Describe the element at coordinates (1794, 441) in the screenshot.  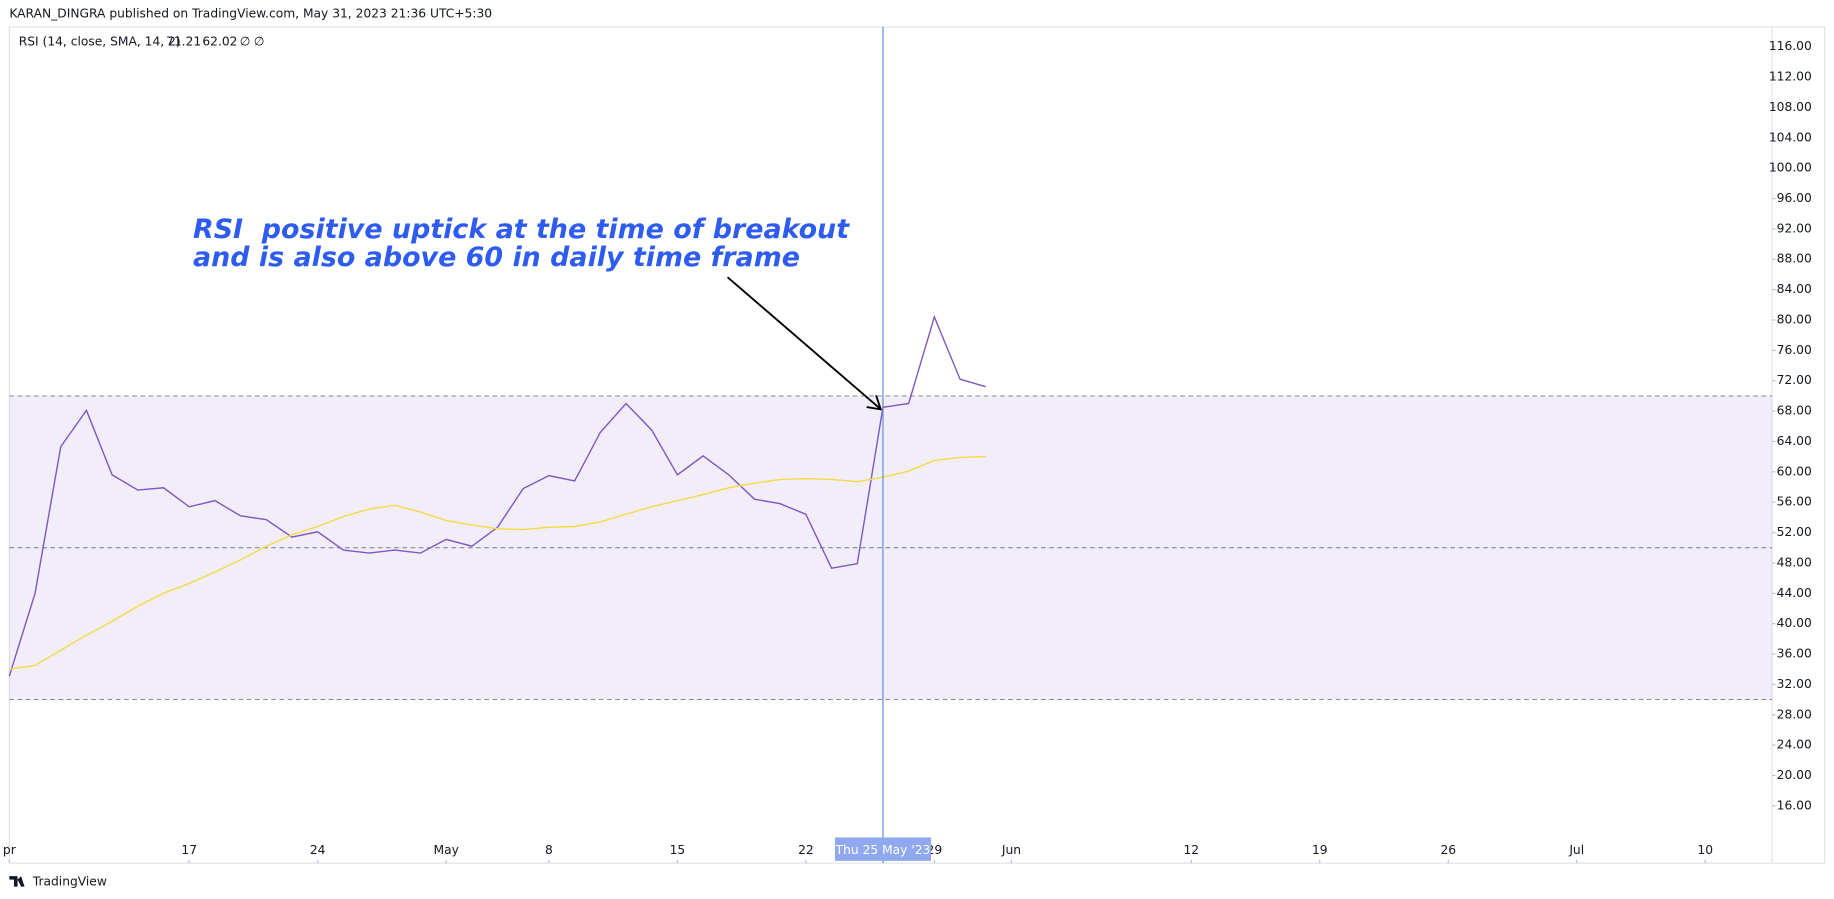
I see `y-tick-label: 64.00` at that location.